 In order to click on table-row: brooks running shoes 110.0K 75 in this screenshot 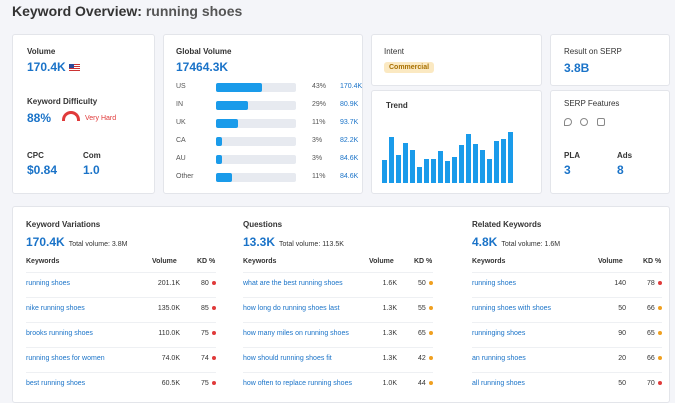, I will do `click(121, 336)`.